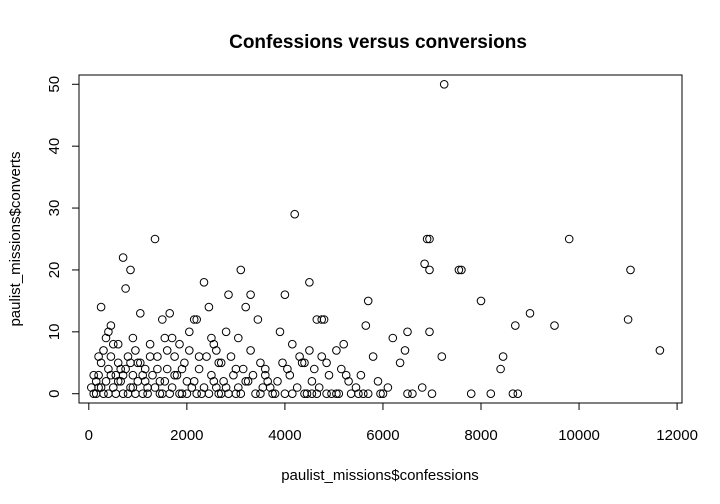 This screenshot has height=504, width=720. Describe the element at coordinates (284, 435) in the screenshot. I see `x-tick-label: 4000` at that location.